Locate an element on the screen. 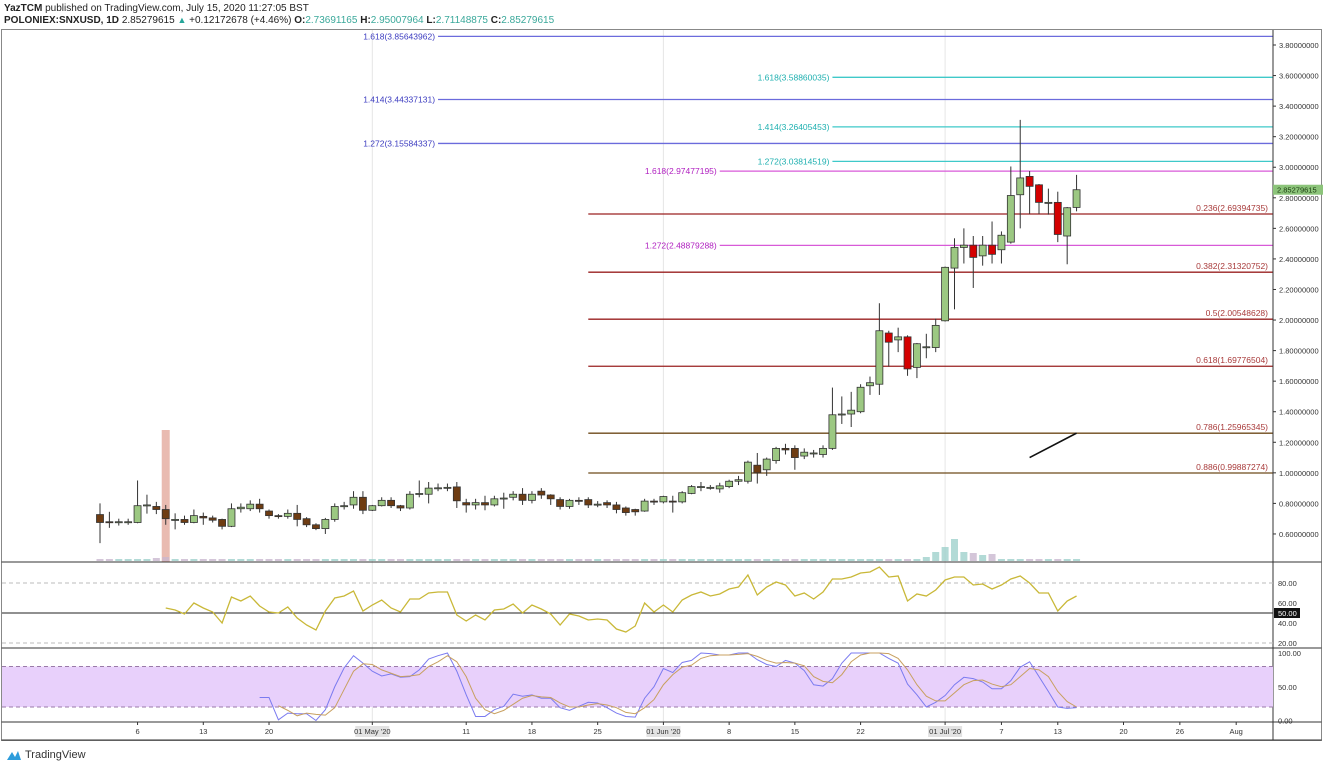 Image resolution: width=1323 pixels, height=768 pixels. author-name: YazTCM is located at coordinates (23, 8).